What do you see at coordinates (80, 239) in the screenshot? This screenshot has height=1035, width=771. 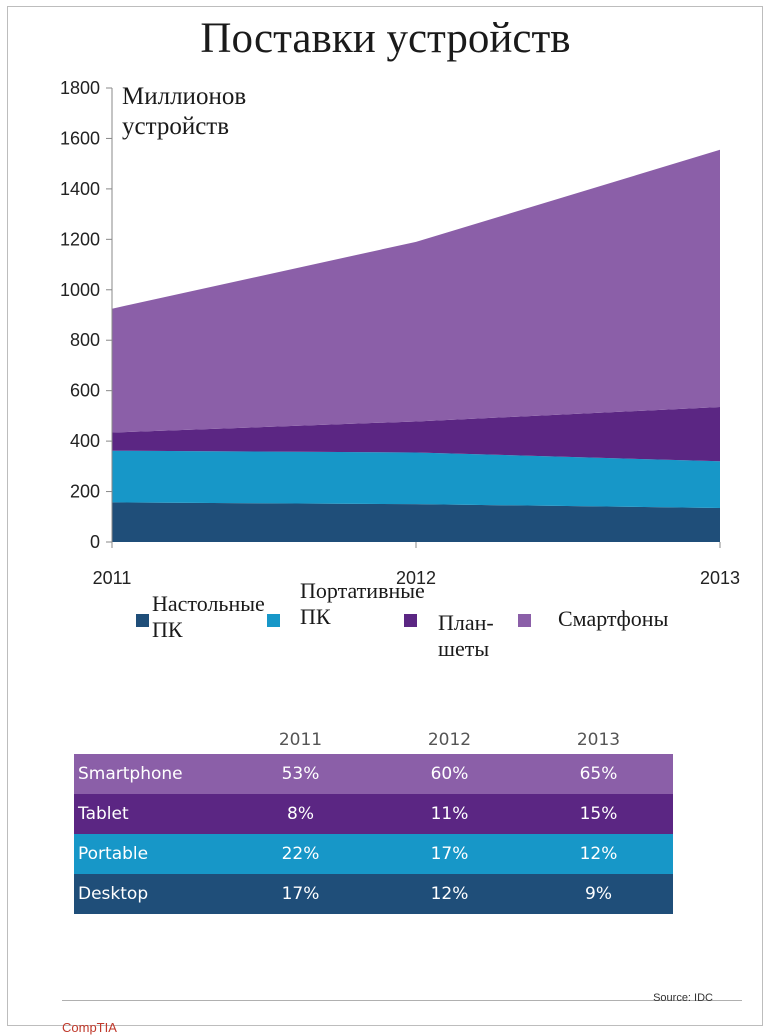 I see `y-tick-label: 1200` at bounding box center [80, 239].